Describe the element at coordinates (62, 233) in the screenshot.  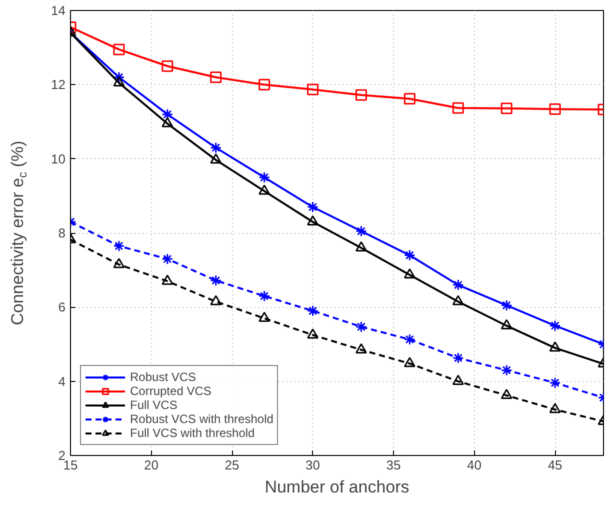
I see `y-tick-label: 8` at that location.